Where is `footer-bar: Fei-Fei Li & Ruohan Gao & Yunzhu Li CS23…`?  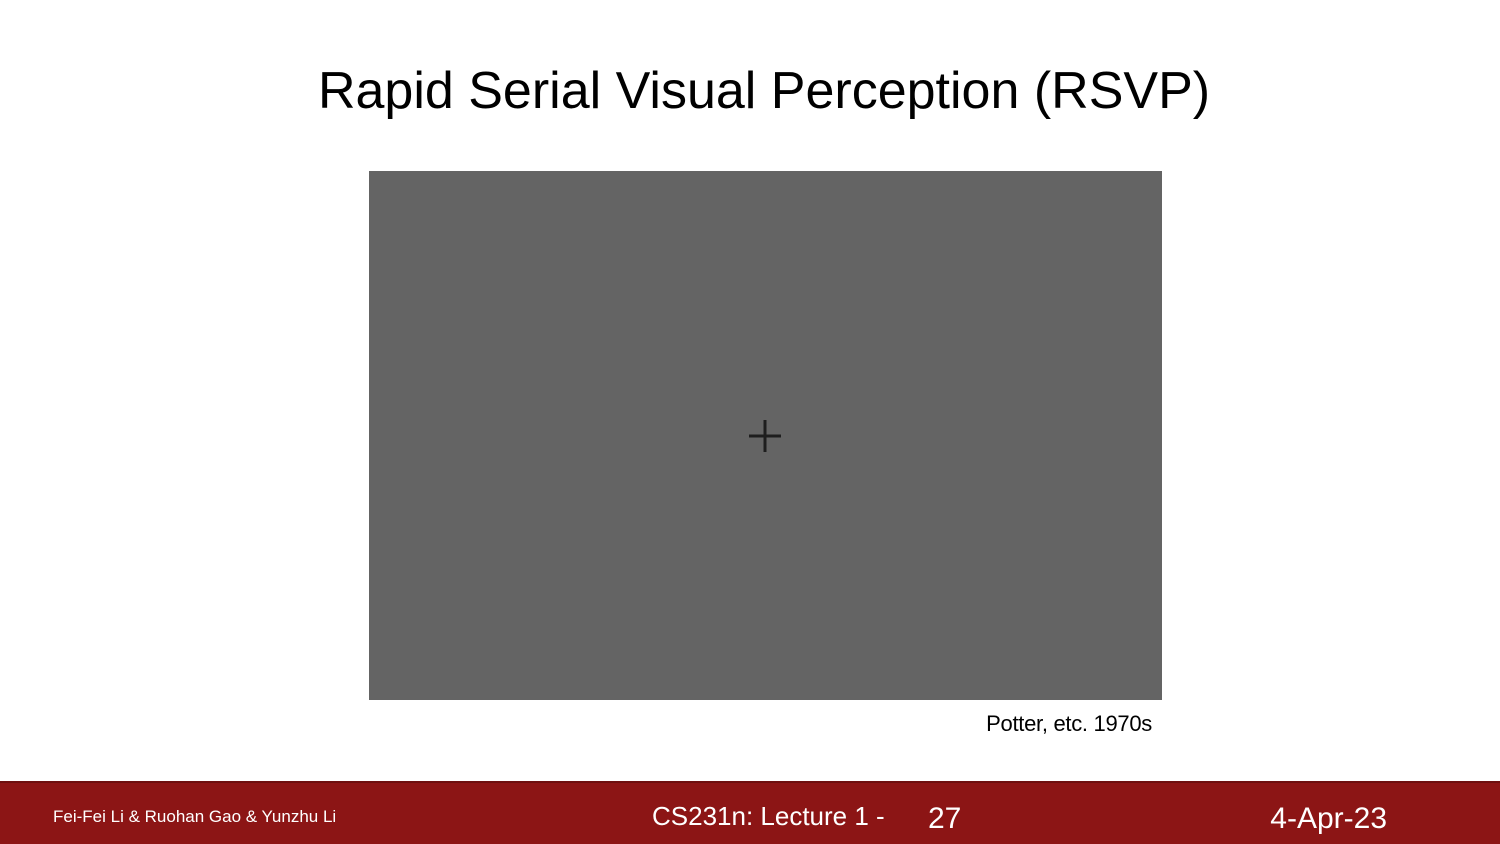
footer-bar: Fei-Fei Li & Ruohan Gao & Yunzhu Li CS23… is located at coordinates (750, 812).